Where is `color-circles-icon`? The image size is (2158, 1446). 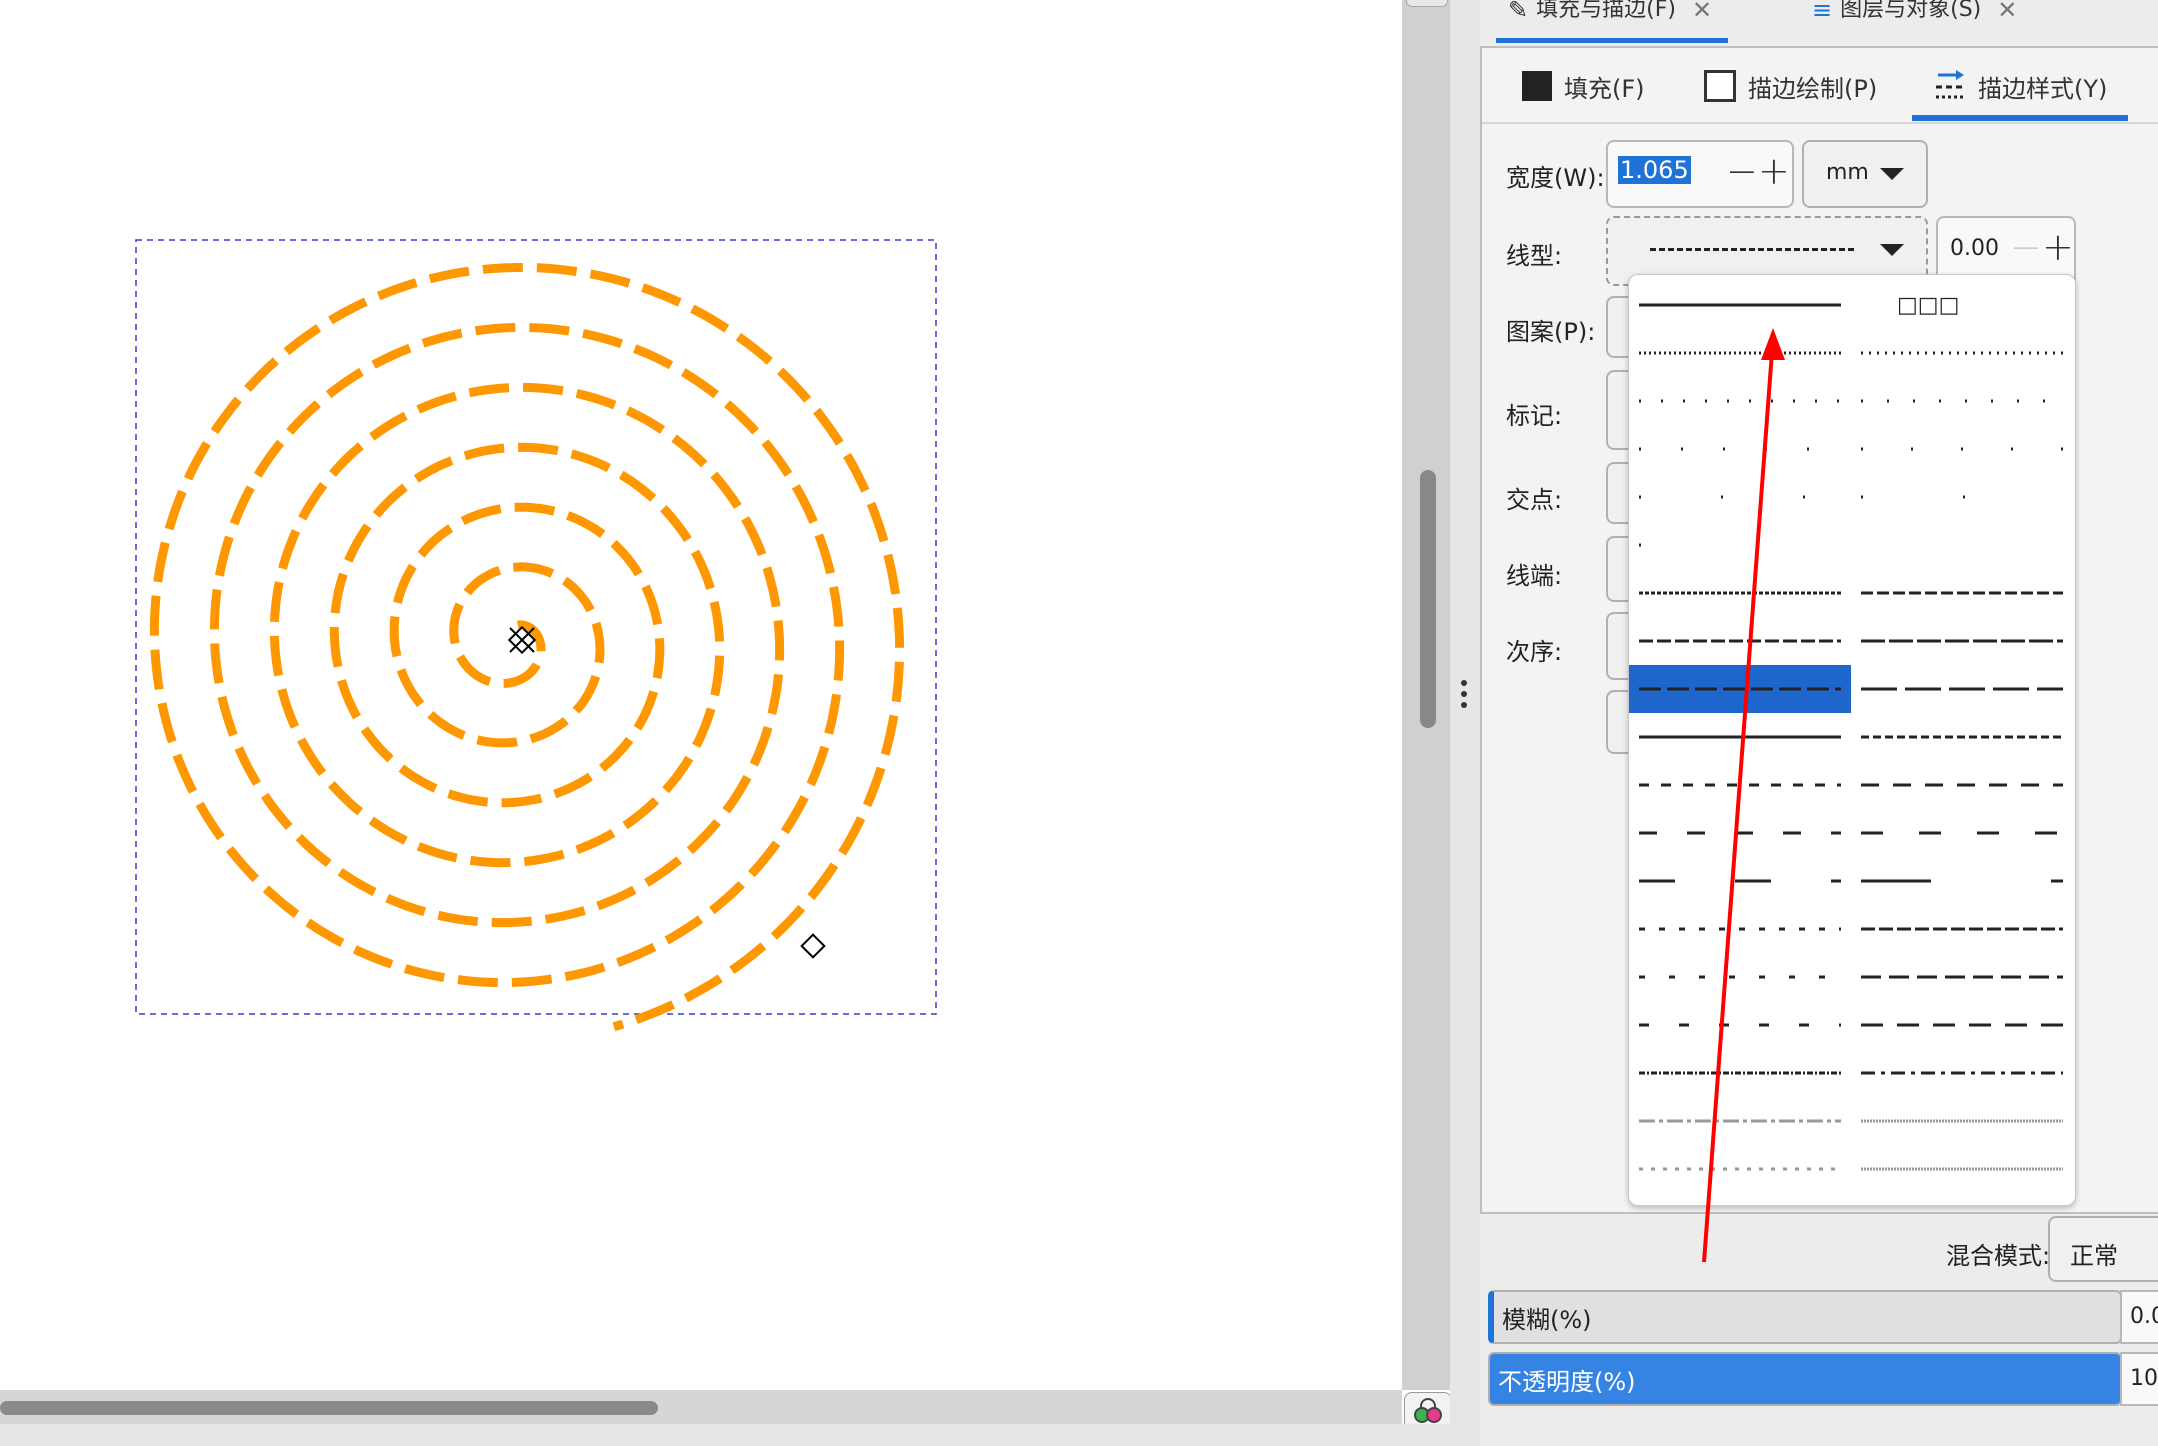 color-circles-icon is located at coordinates (1428, 1410).